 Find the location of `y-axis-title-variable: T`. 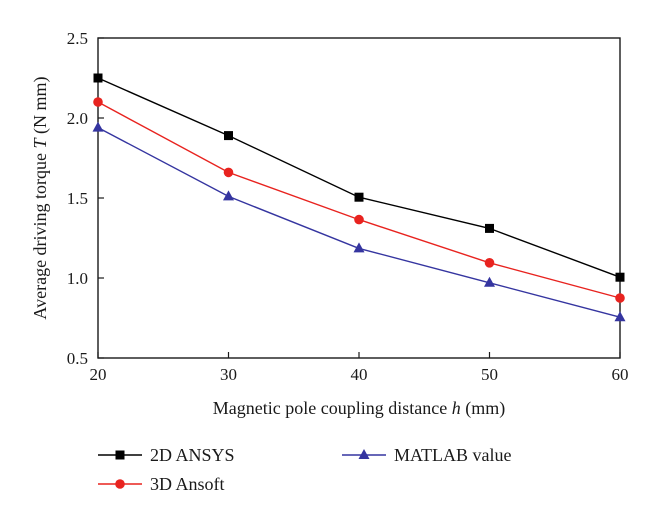

y-axis-title-variable: T is located at coordinates (40, 142).